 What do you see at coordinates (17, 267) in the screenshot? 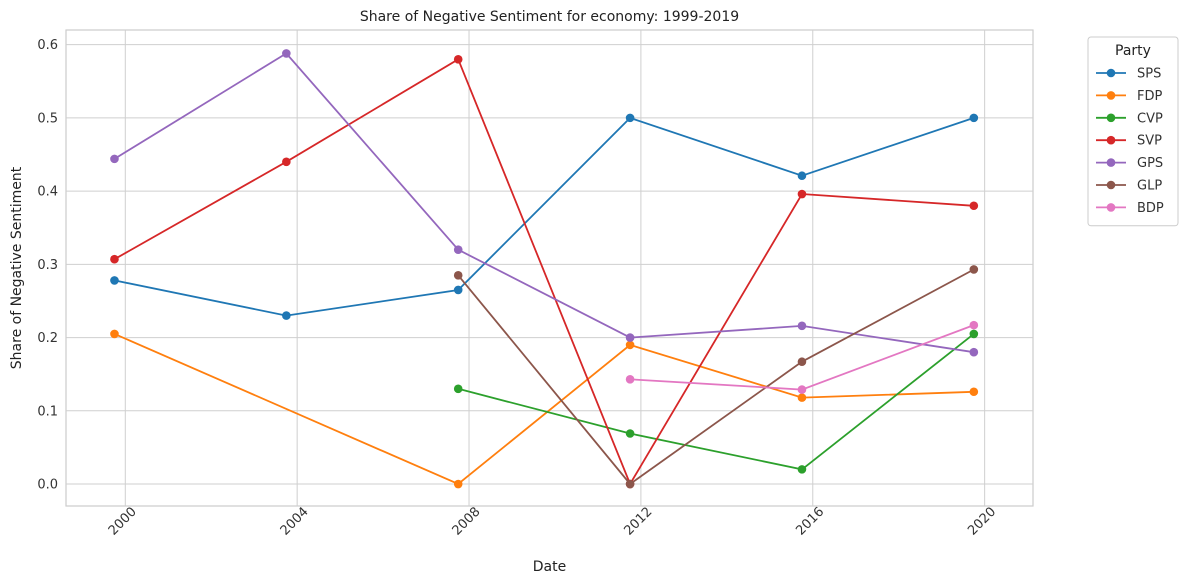
I see `y-axis-label: Share of Negative Sentiment` at bounding box center [17, 267].